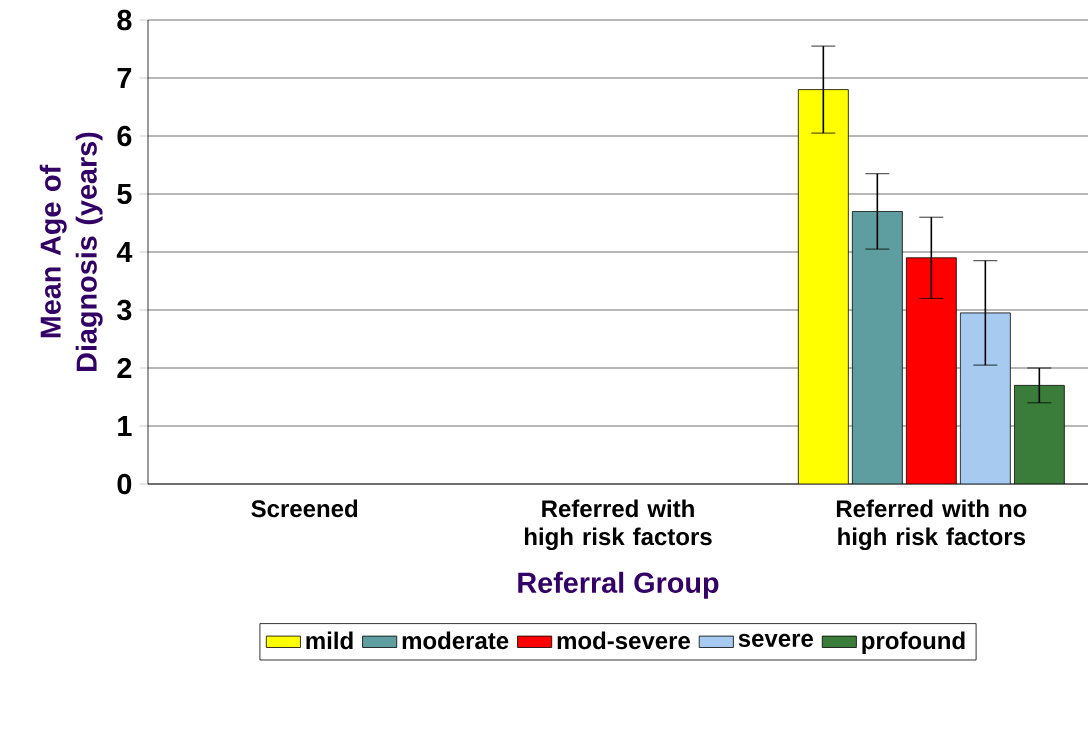  Describe the element at coordinates (124, 368) in the screenshot. I see `y-tick-label: 2` at that location.